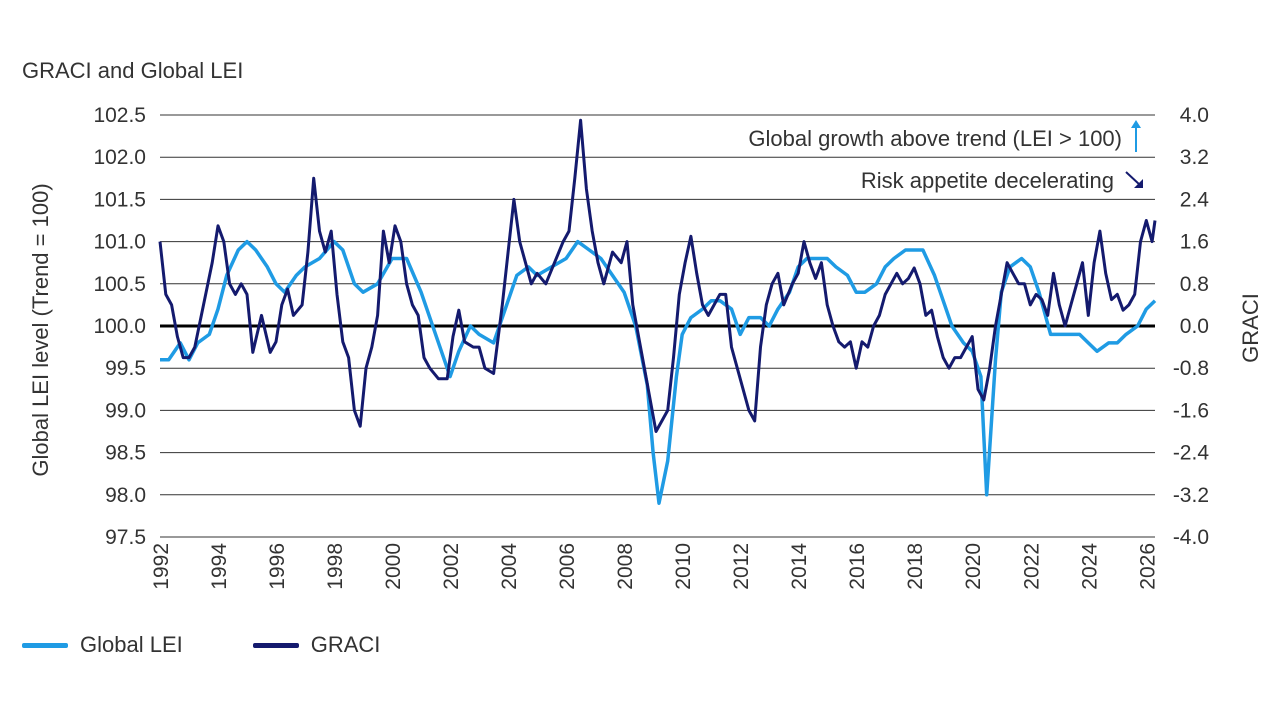  I want to click on x-tick-label: 2000, so click(393, 566).